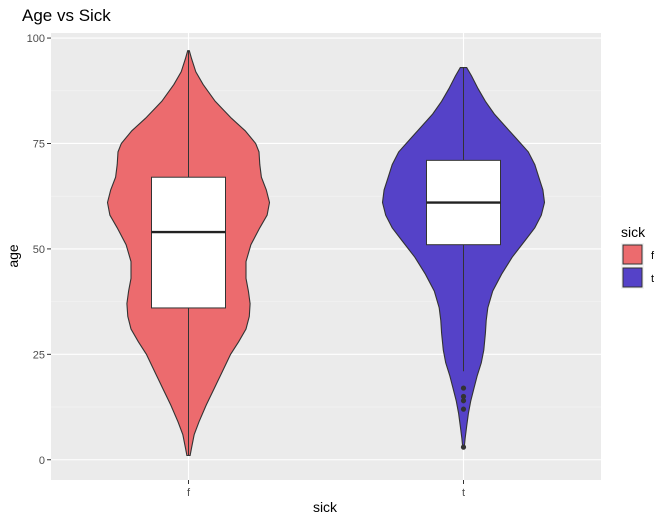  What do you see at coordinates (66, 15) in the screenshot?
I see `chart-title: Age vs Sick` at bounding box center [66, 15].